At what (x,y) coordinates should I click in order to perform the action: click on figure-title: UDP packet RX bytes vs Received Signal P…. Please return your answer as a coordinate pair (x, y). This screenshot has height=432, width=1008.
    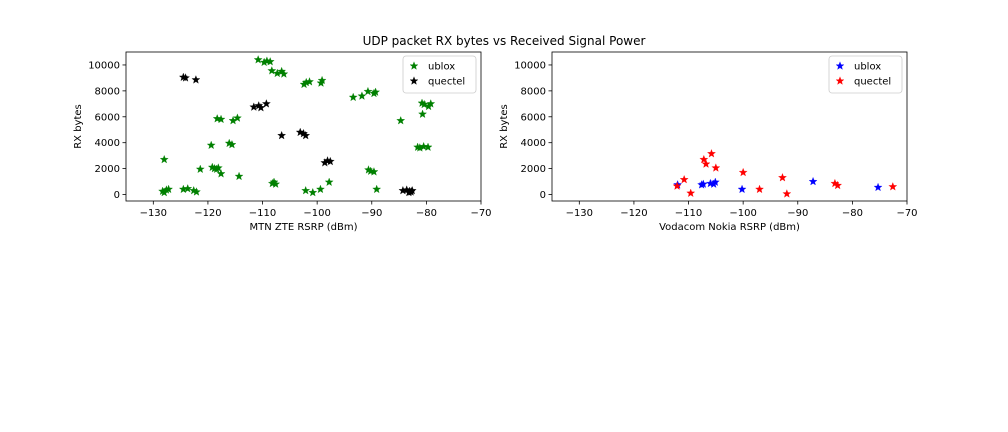
    Looking at the image, I should click on (504, 41).